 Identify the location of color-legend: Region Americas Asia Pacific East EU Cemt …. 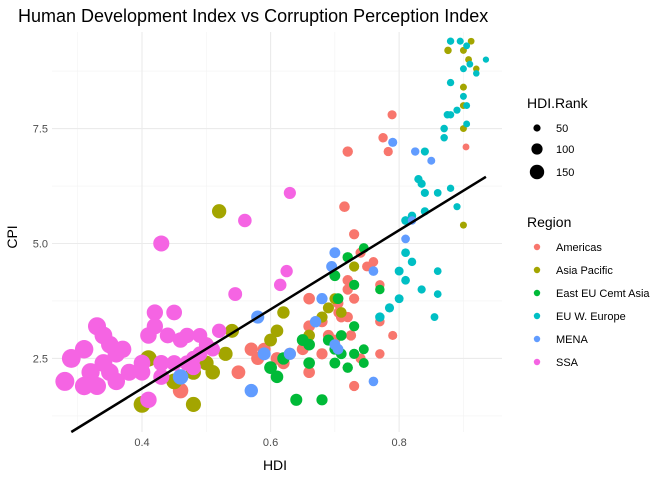
(588, 291).